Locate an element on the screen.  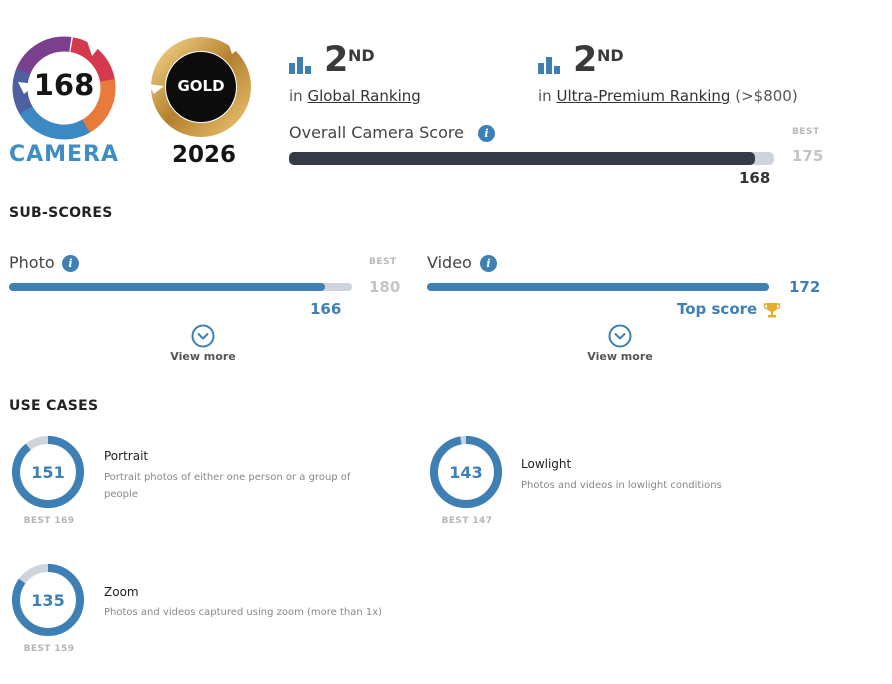
lowlight-score-ring is located at coordinates (466, 472).